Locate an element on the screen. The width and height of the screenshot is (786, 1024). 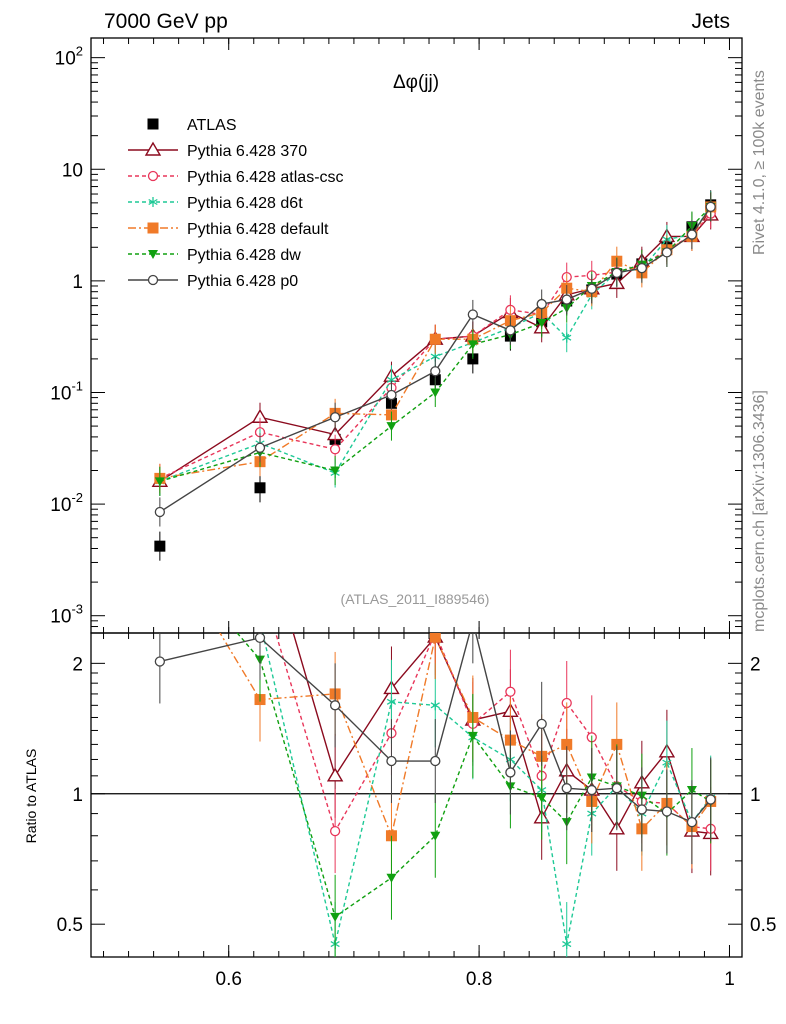
y-tick-label: 10⁻¹ is located at coordinates (66, 391).